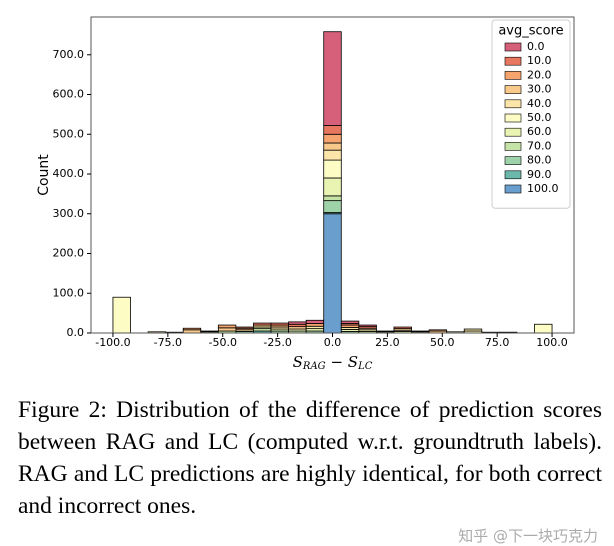  What do you see at coordinates (69, 54) in the screenshot?
I see `y-tick-label: 700.0` at bounding box center [69, 54].